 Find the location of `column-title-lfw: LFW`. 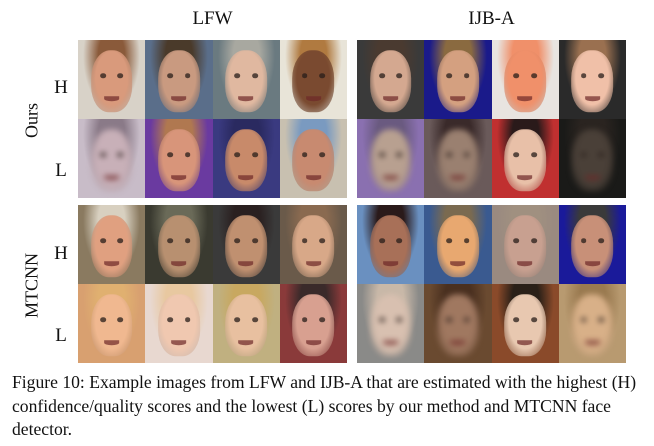

column-title-lfw: LFW is located at coordinates (212, 18).